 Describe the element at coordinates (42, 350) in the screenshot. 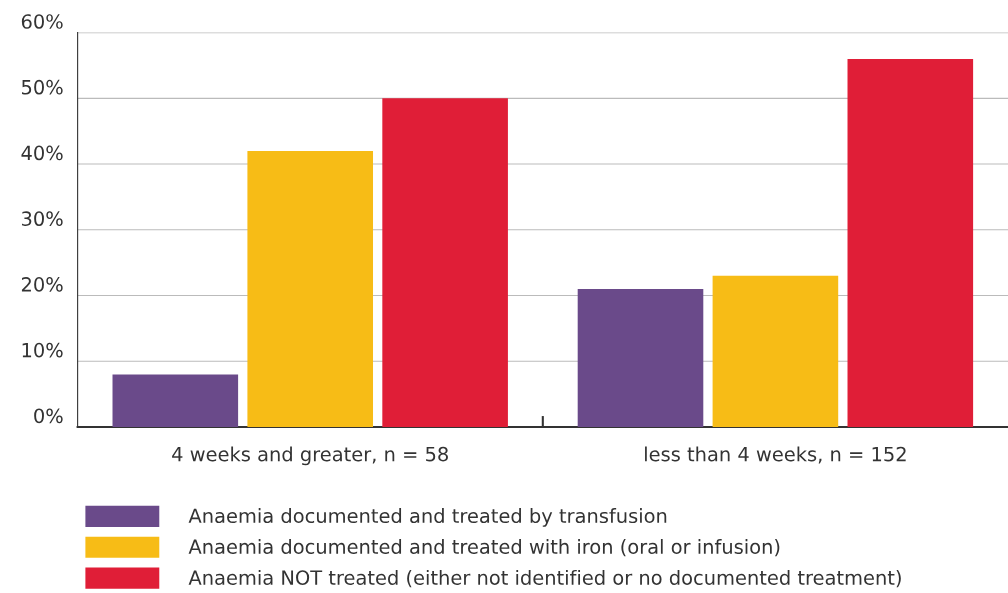

I see `y-tick-label: 10%` at that location.